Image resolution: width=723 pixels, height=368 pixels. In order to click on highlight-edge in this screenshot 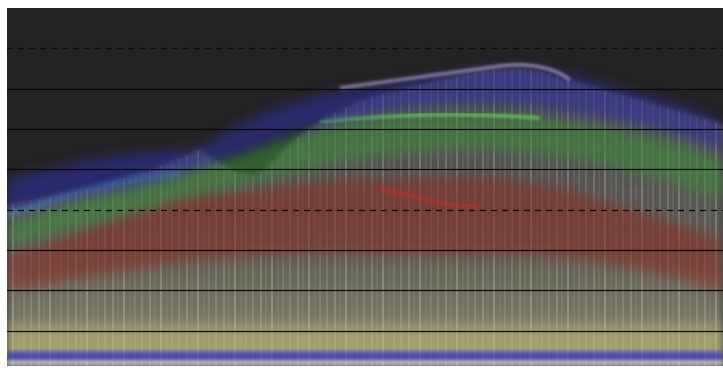, I will do `click(455, 76)`.